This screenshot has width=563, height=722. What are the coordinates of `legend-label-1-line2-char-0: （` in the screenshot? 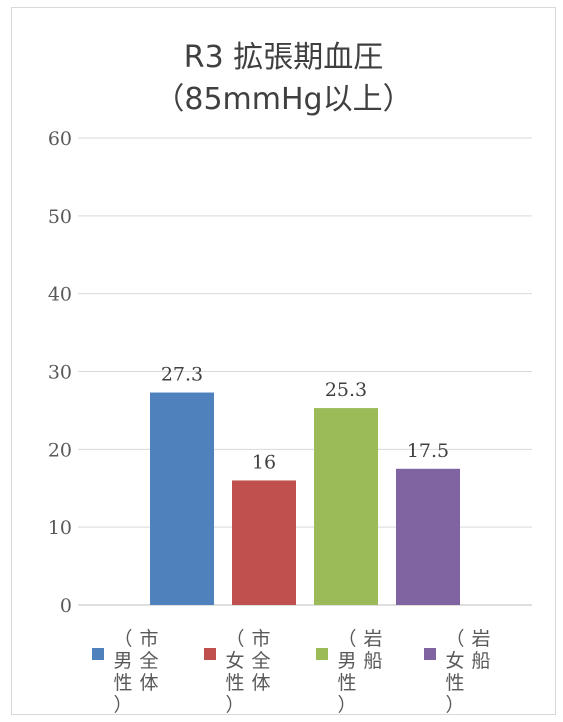 It's located at (234, 639).